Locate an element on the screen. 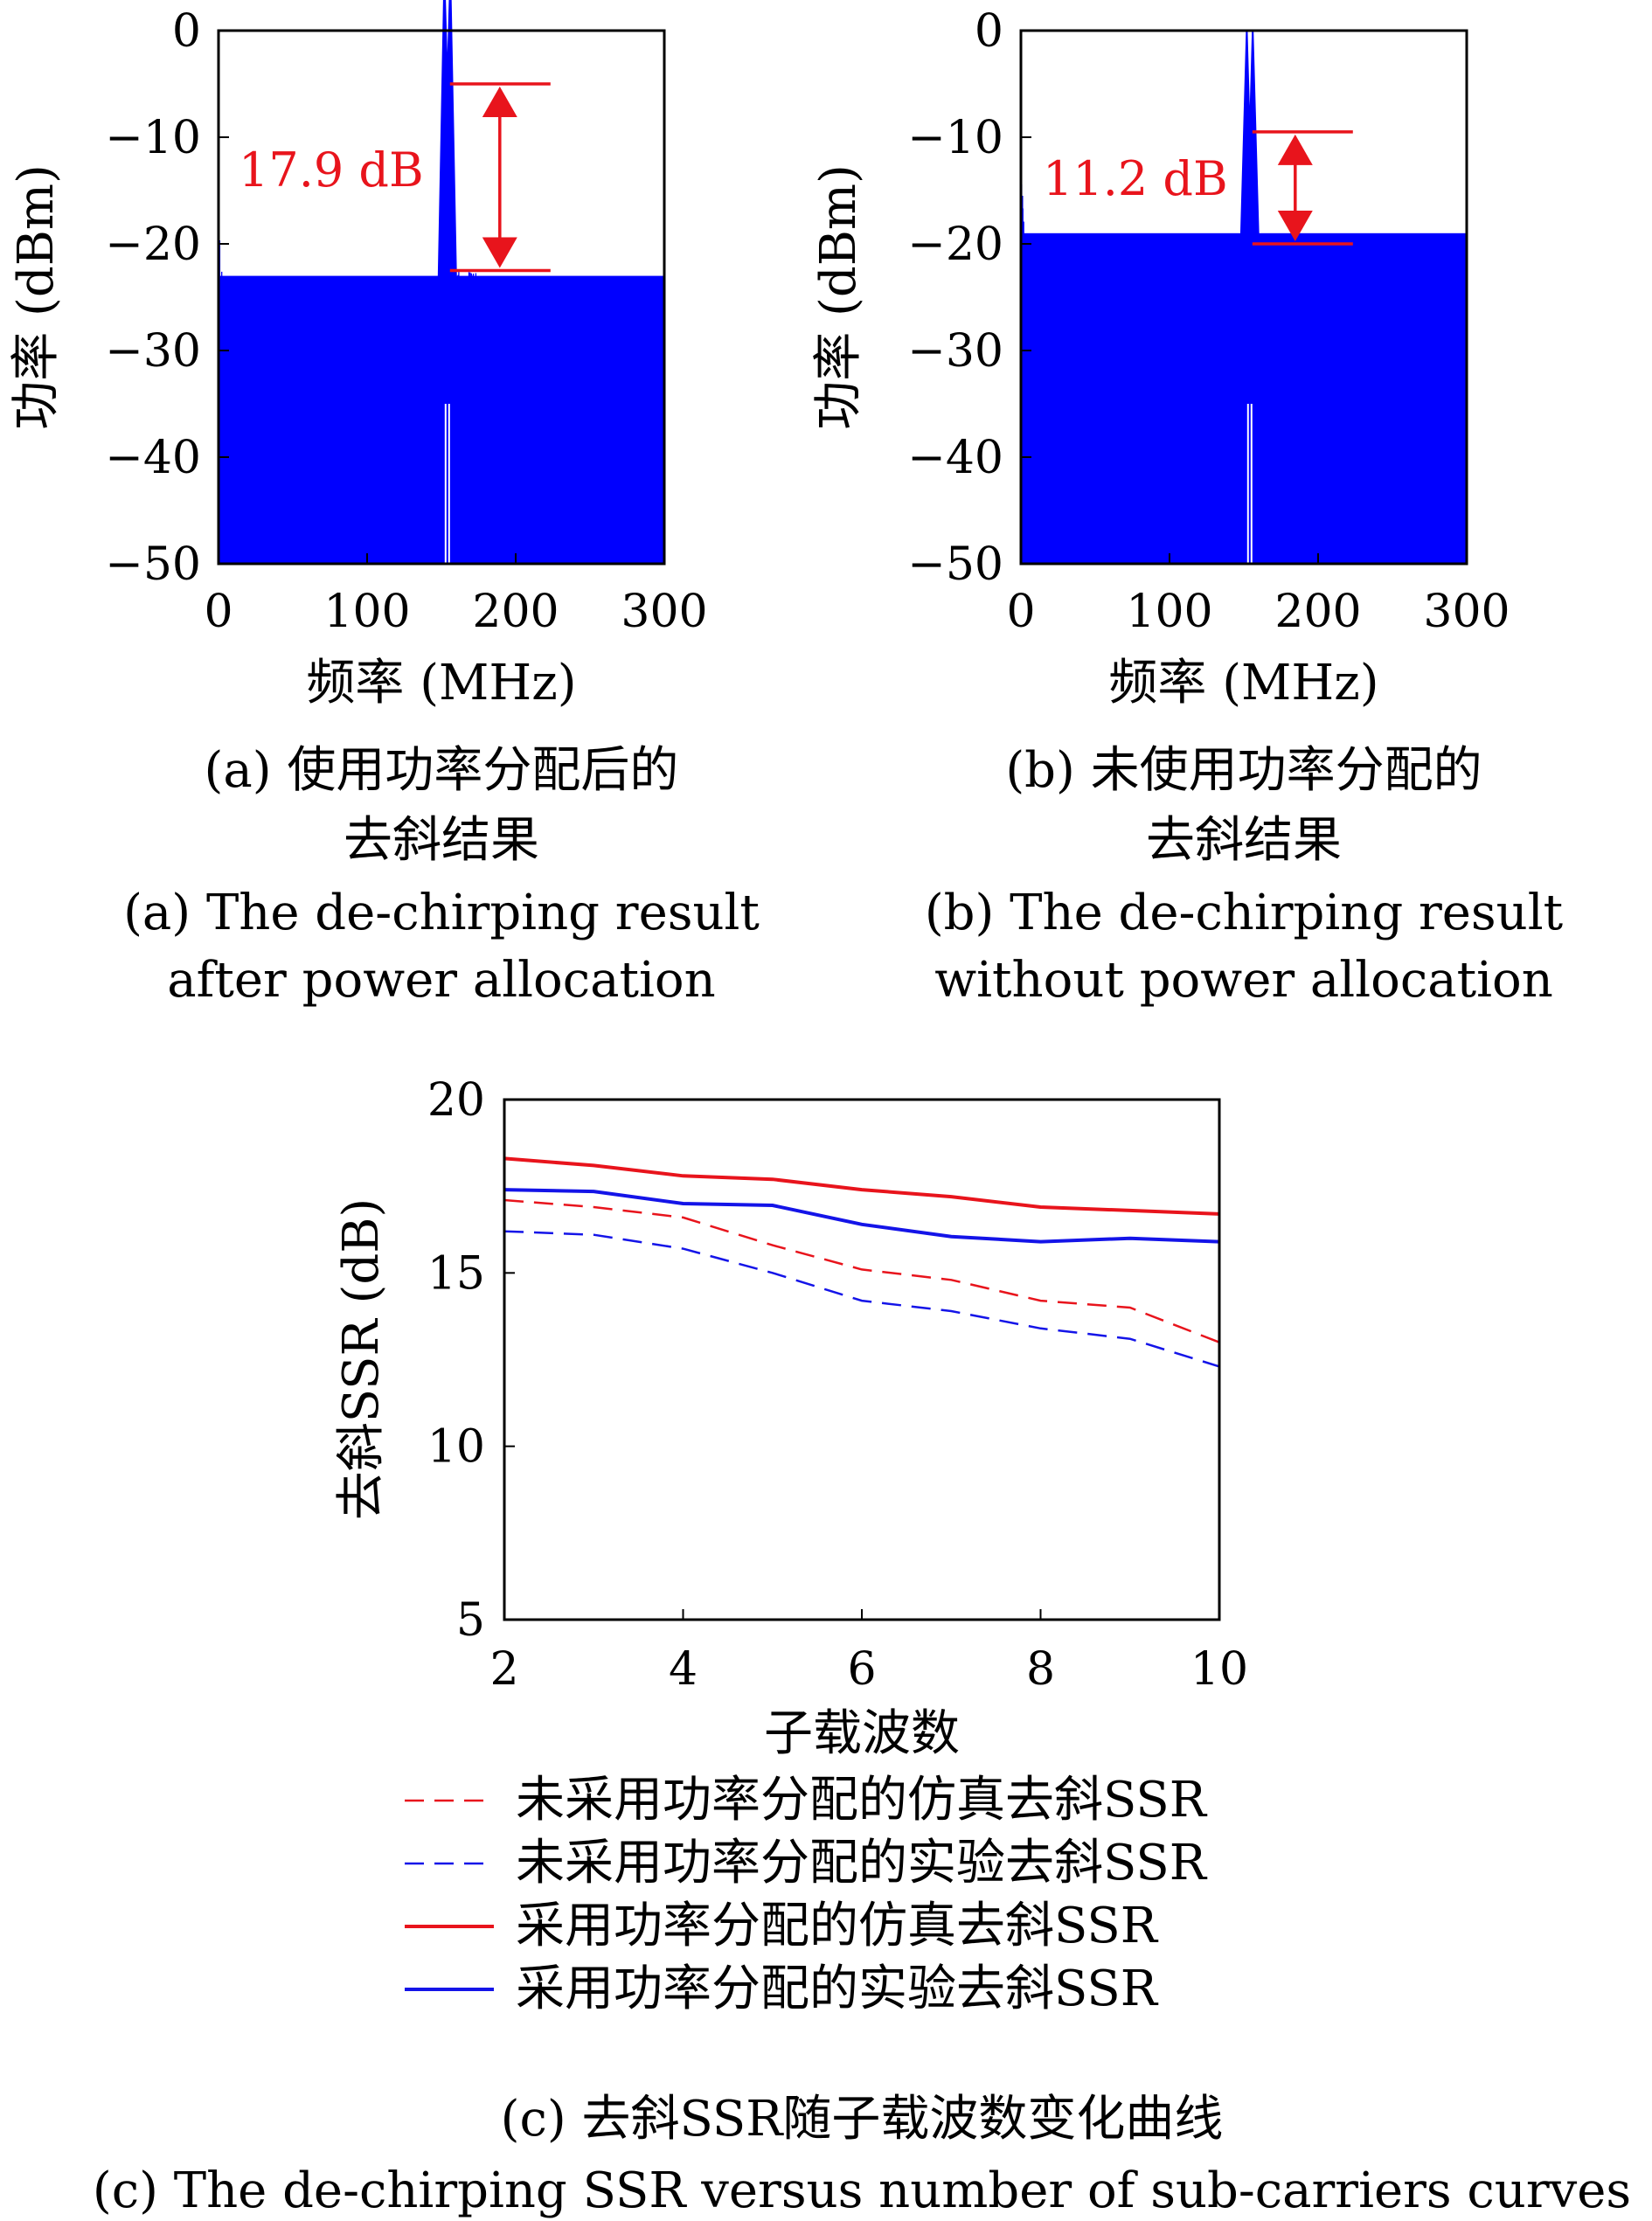 Image resolution: width=1652 pixels, height=2221 pixels. panel-c-legend-label-3: 采用功率分配的仿真去斜SSR is located at coordinates (838, 1926).